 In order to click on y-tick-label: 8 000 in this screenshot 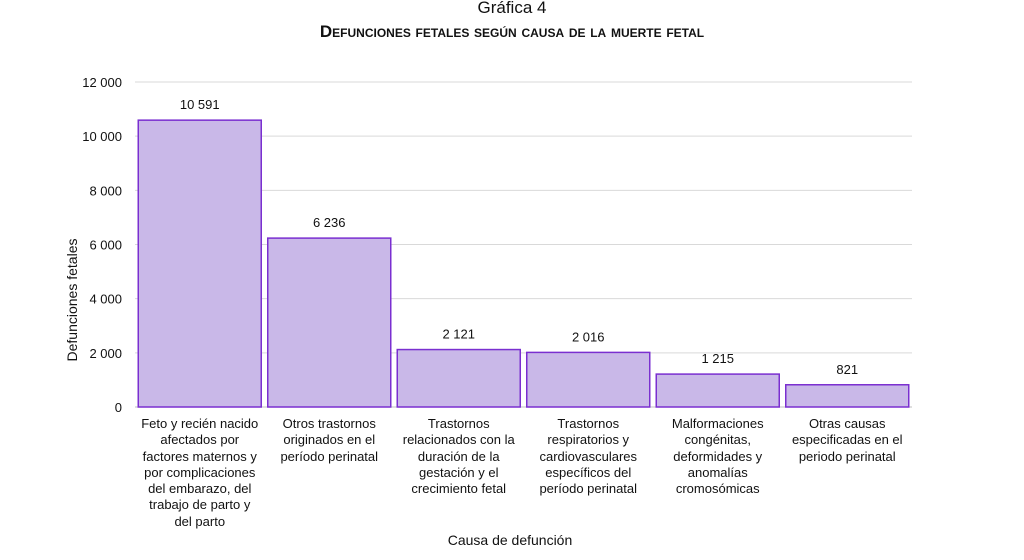, I will do `click(105, 190)`.